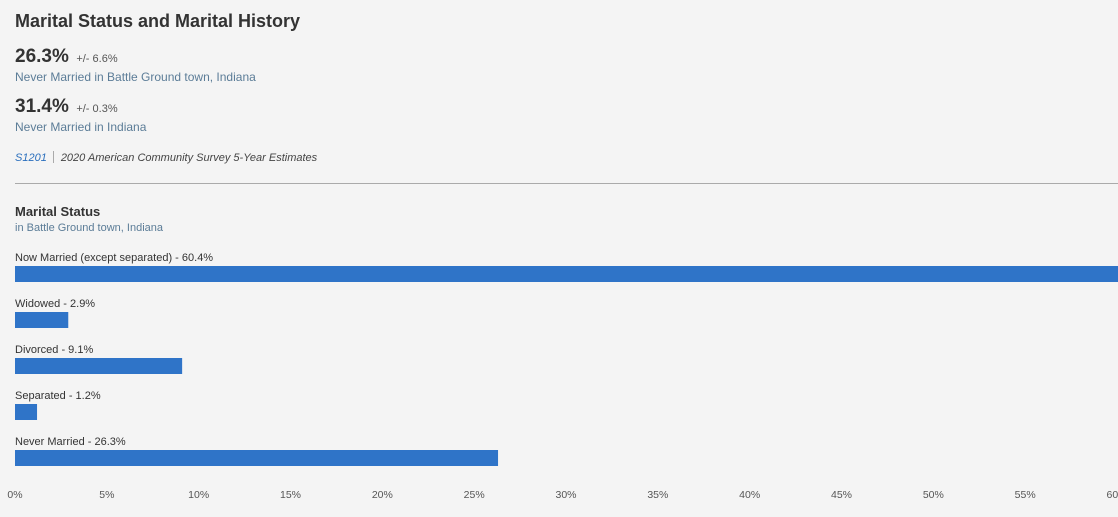 The image size is (1118, 517). What do you see at coordinates (657, 495) in the screenshot?
I see `x-tick-label: 35%` at bounding box center [657, 495].